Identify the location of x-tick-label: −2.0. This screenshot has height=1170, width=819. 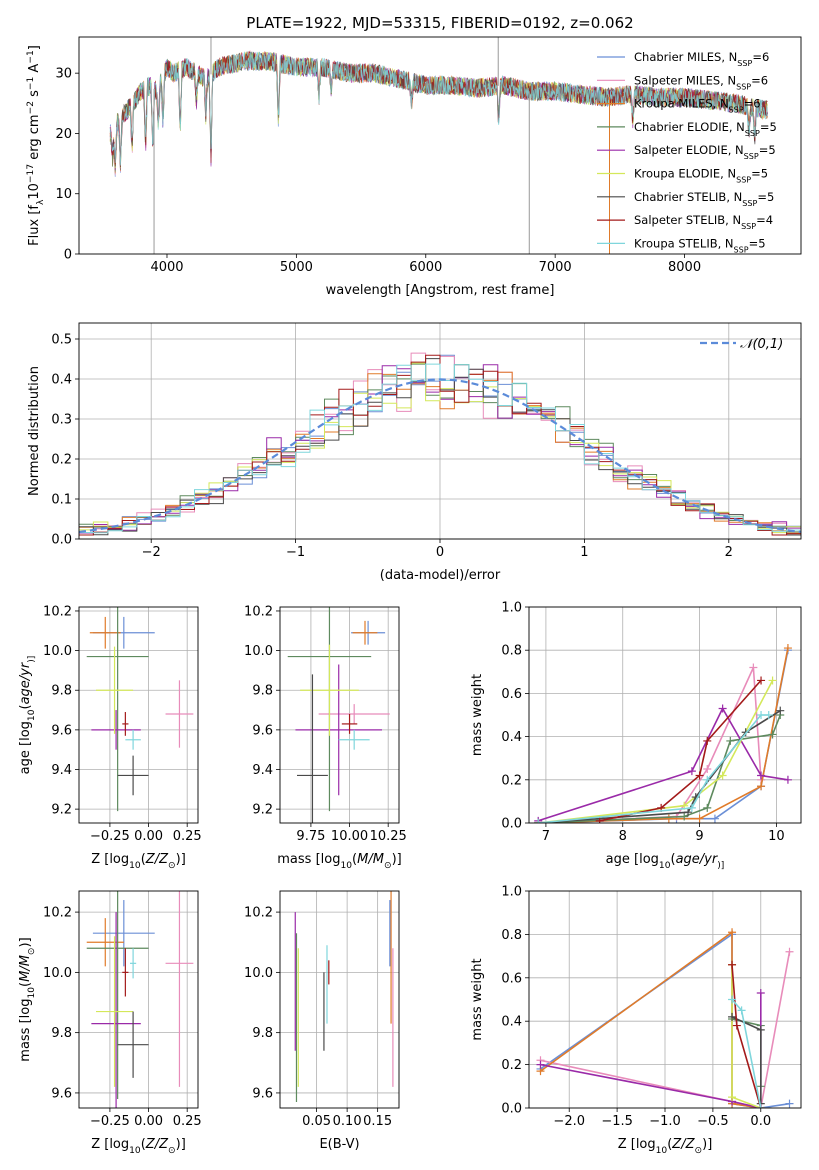
(569, 1121).